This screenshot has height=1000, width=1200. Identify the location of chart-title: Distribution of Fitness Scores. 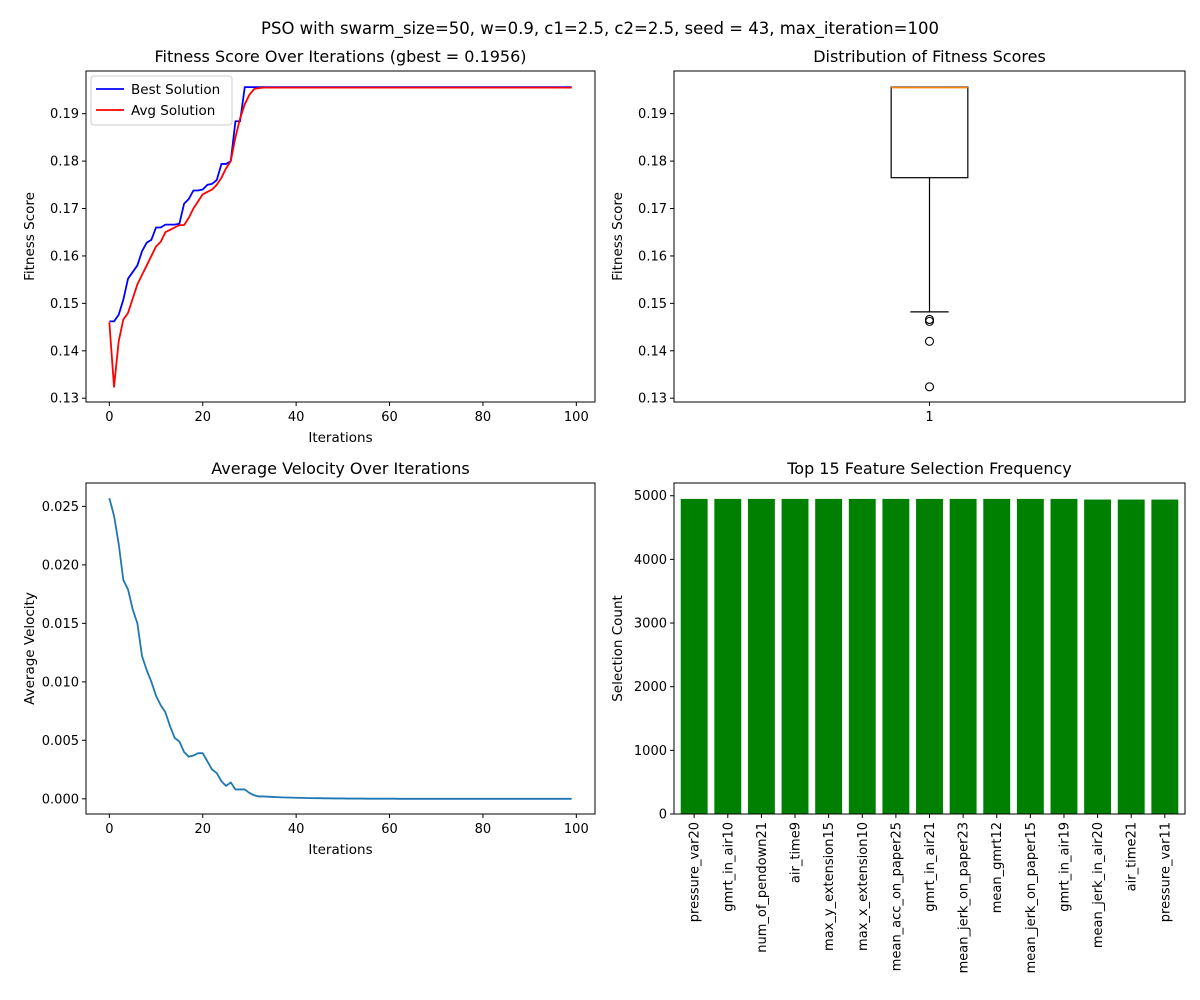
(929, 56).